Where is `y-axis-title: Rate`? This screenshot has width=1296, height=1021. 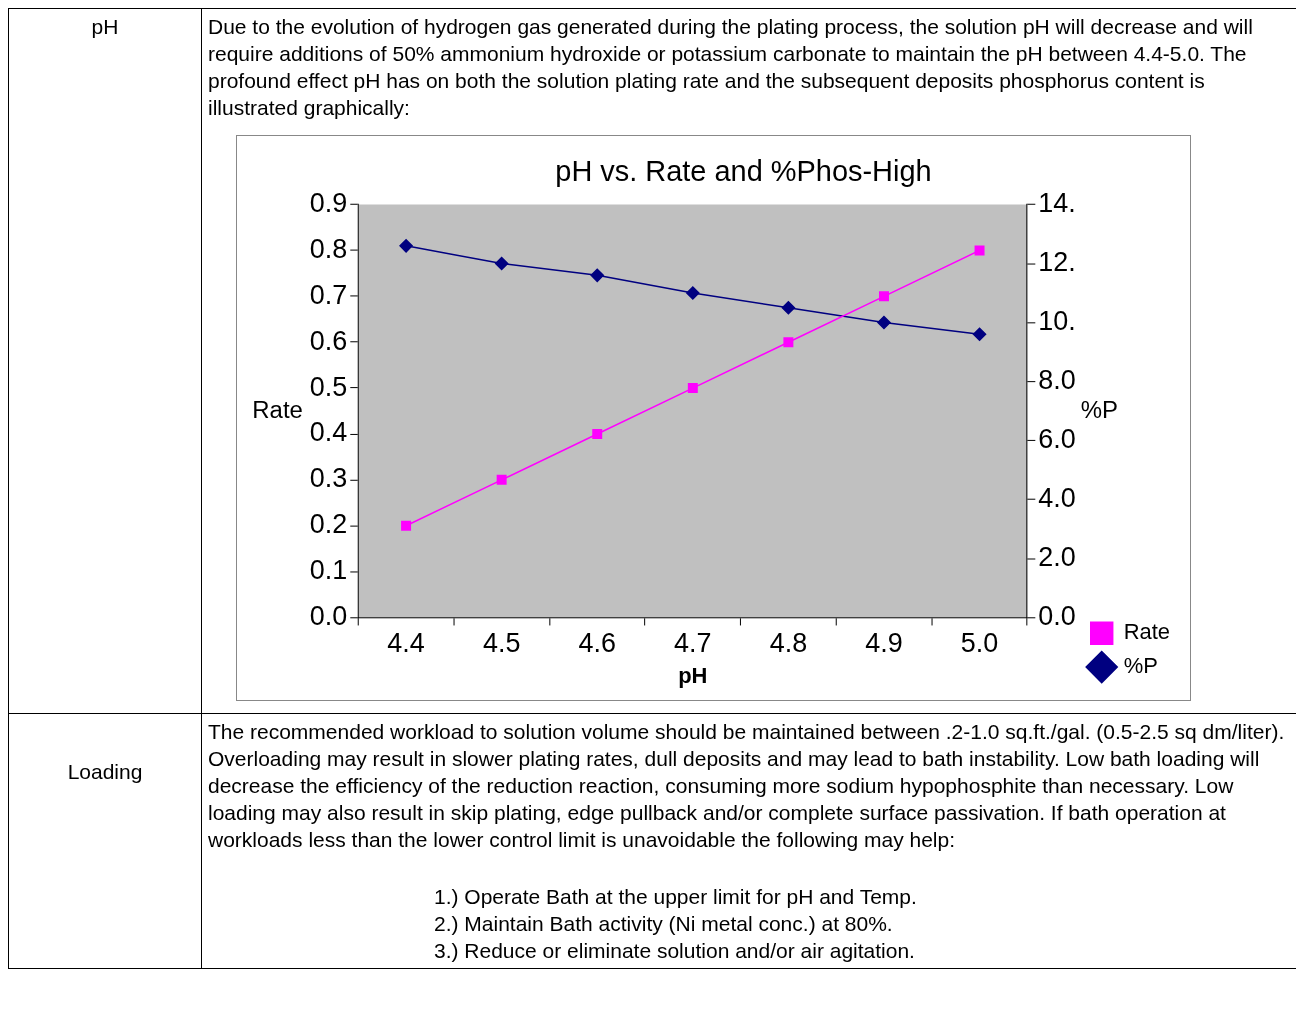
y-axis-title: Rate is located at coordinates (277, 409).